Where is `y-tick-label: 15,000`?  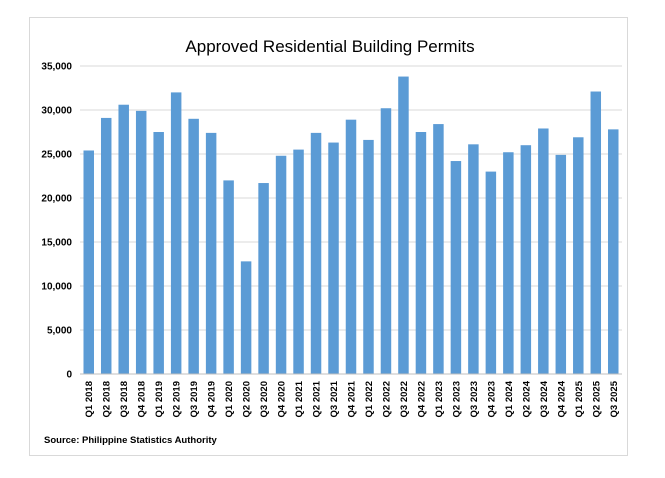
y-tick-label: 15,000 is located at coordinates (56, 243).